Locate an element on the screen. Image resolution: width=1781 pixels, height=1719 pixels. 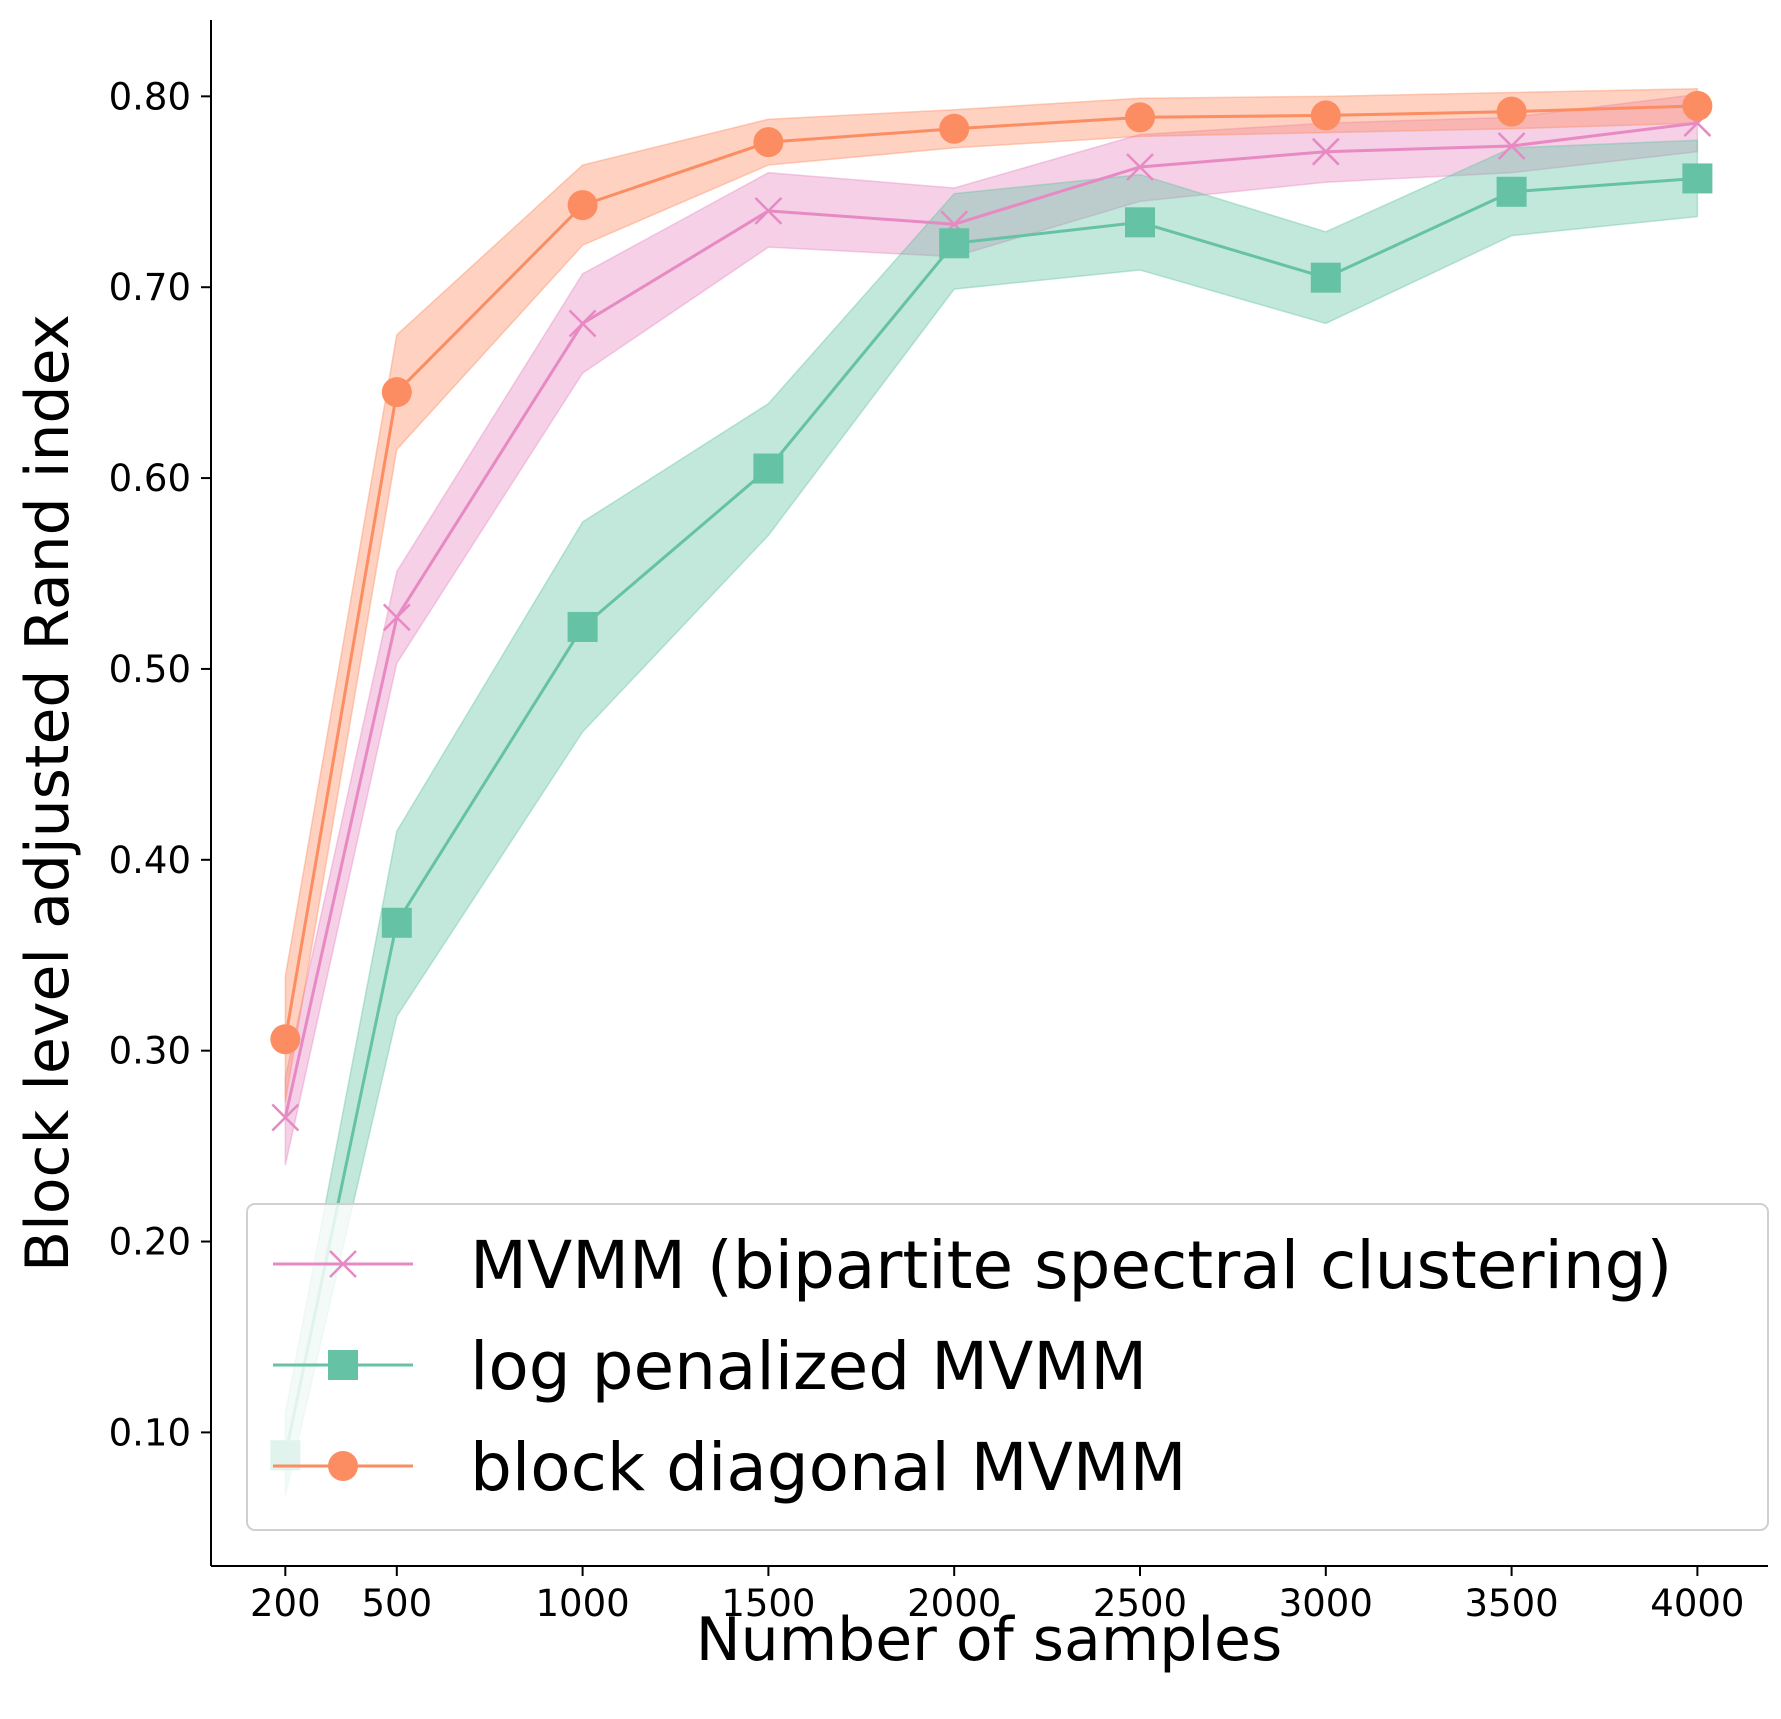
y-tick-label: 0.10 is located at coordinates (150, 1432).